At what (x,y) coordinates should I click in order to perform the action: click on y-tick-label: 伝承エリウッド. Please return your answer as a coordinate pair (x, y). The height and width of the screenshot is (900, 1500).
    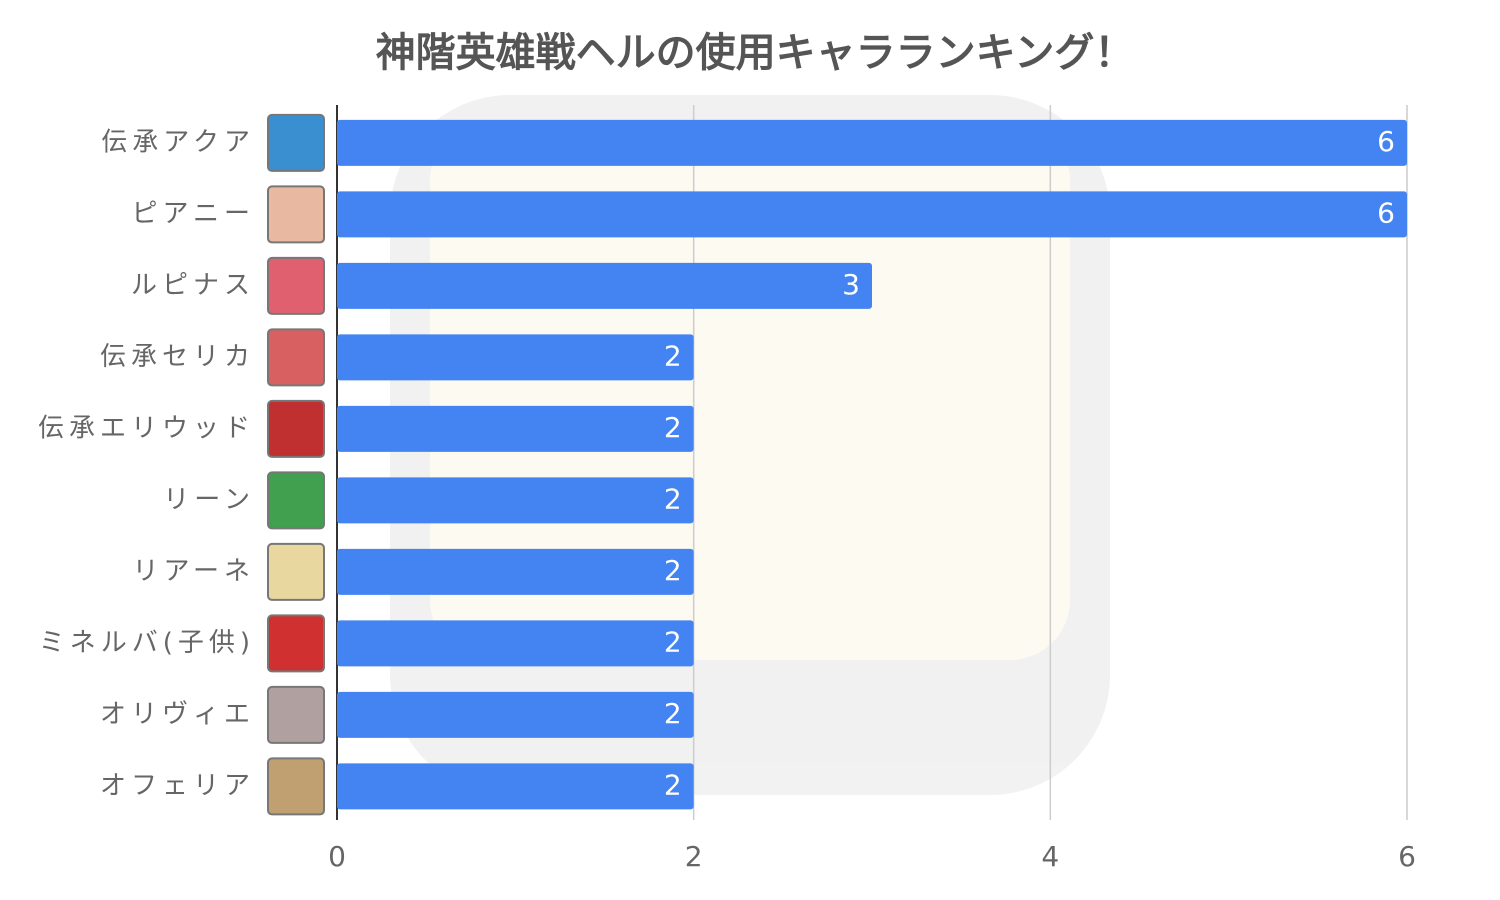
    Looking at the image, I should click on (146, 428).